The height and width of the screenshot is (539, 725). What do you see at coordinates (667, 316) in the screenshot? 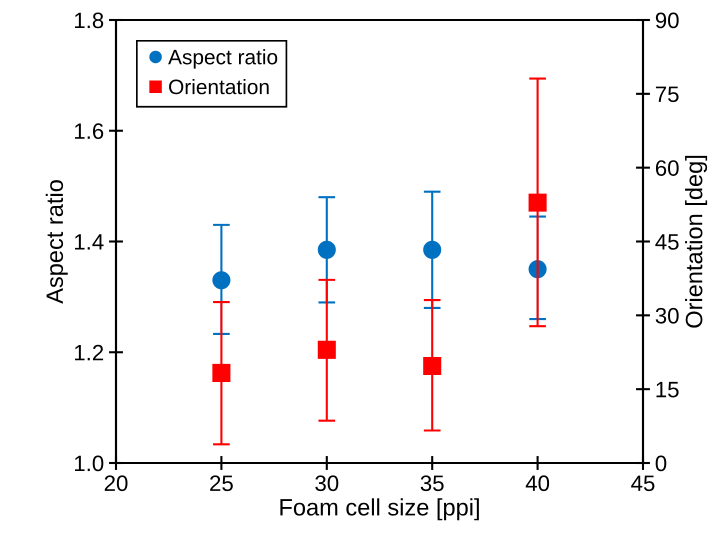
I see `y2-tick-label: 30` at bounding box center [667, 316].